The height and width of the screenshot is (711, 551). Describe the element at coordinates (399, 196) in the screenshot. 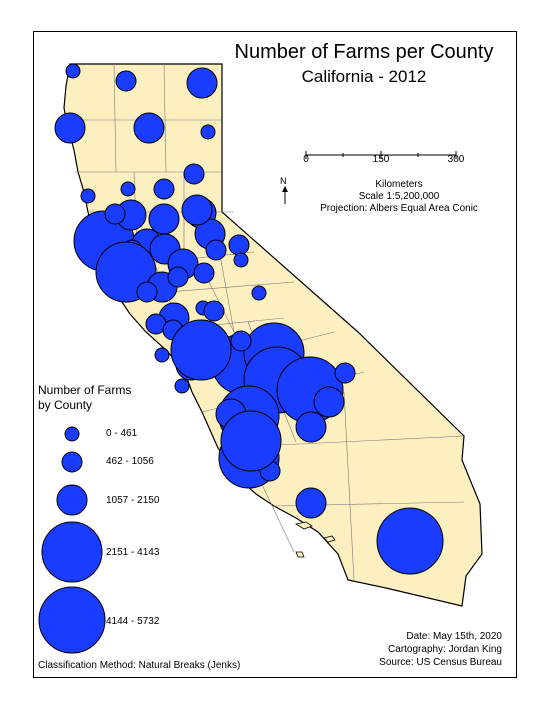

I see `scale-ratio: Scale 1:5,200,000` at that location.